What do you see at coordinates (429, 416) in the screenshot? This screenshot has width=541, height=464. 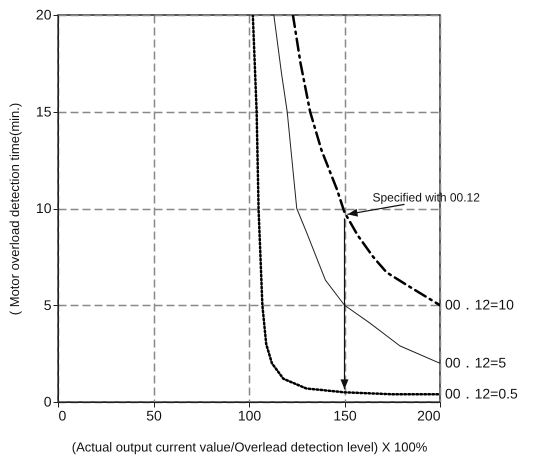 I see `x-tick-label: 200` at bounding box center [429, 416].